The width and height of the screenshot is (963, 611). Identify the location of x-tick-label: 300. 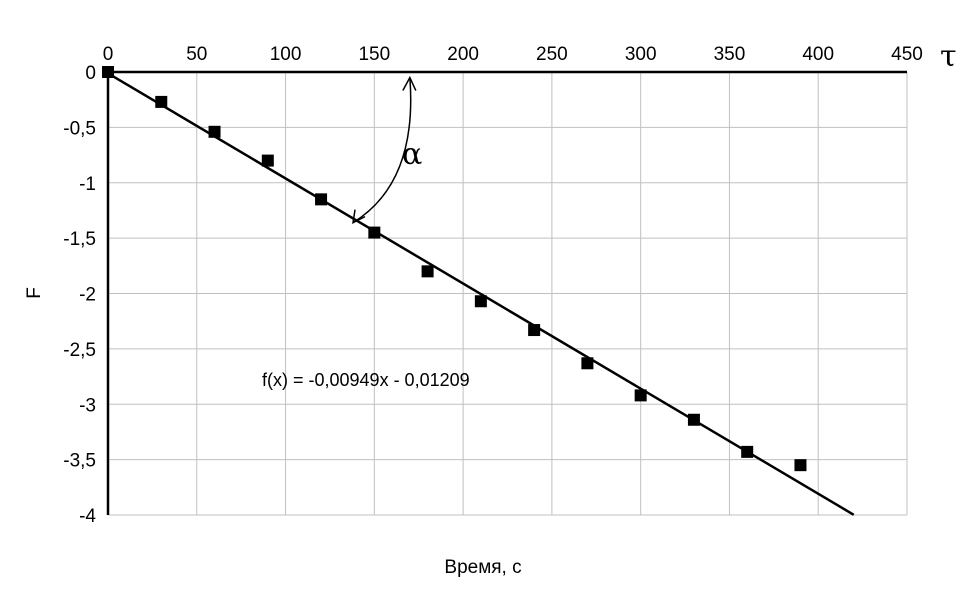
(641, 54).